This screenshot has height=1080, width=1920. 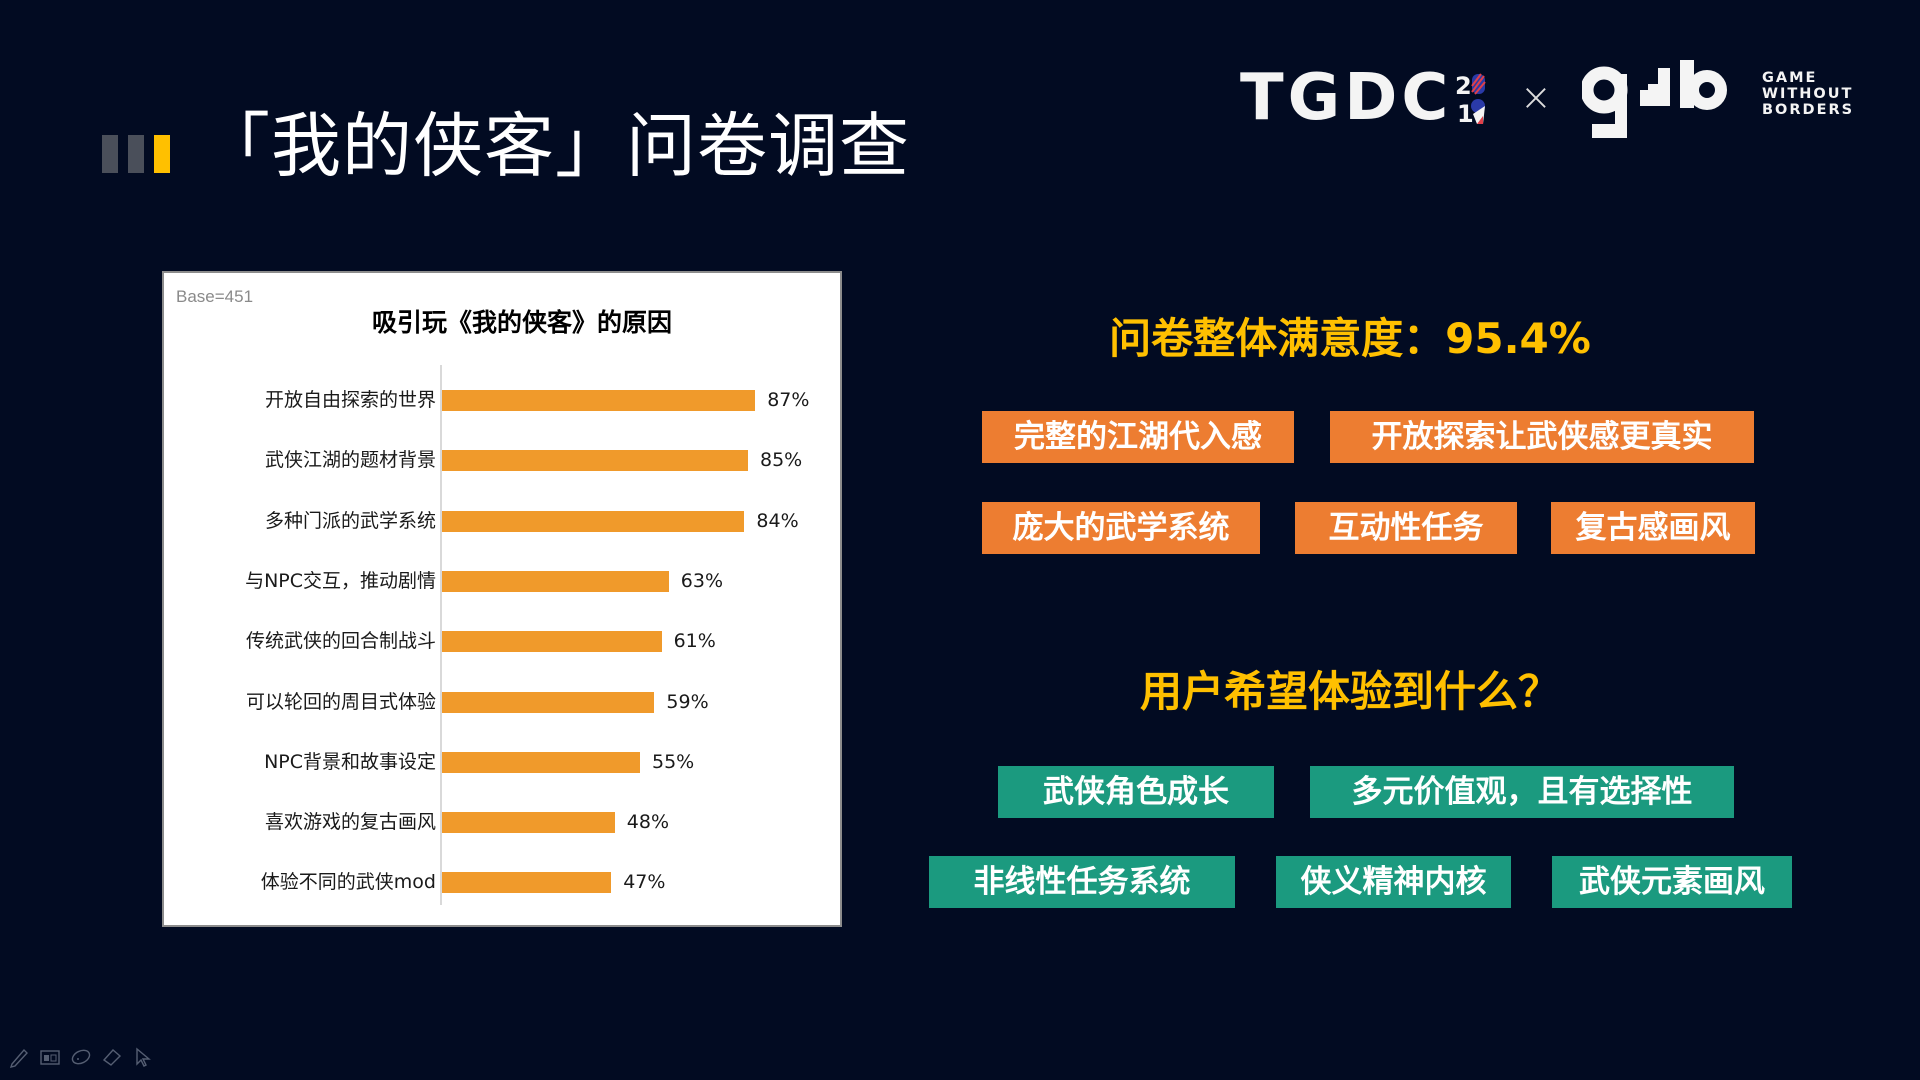 I want to click on chart-y-axis-line, so click(x=441, y=635).